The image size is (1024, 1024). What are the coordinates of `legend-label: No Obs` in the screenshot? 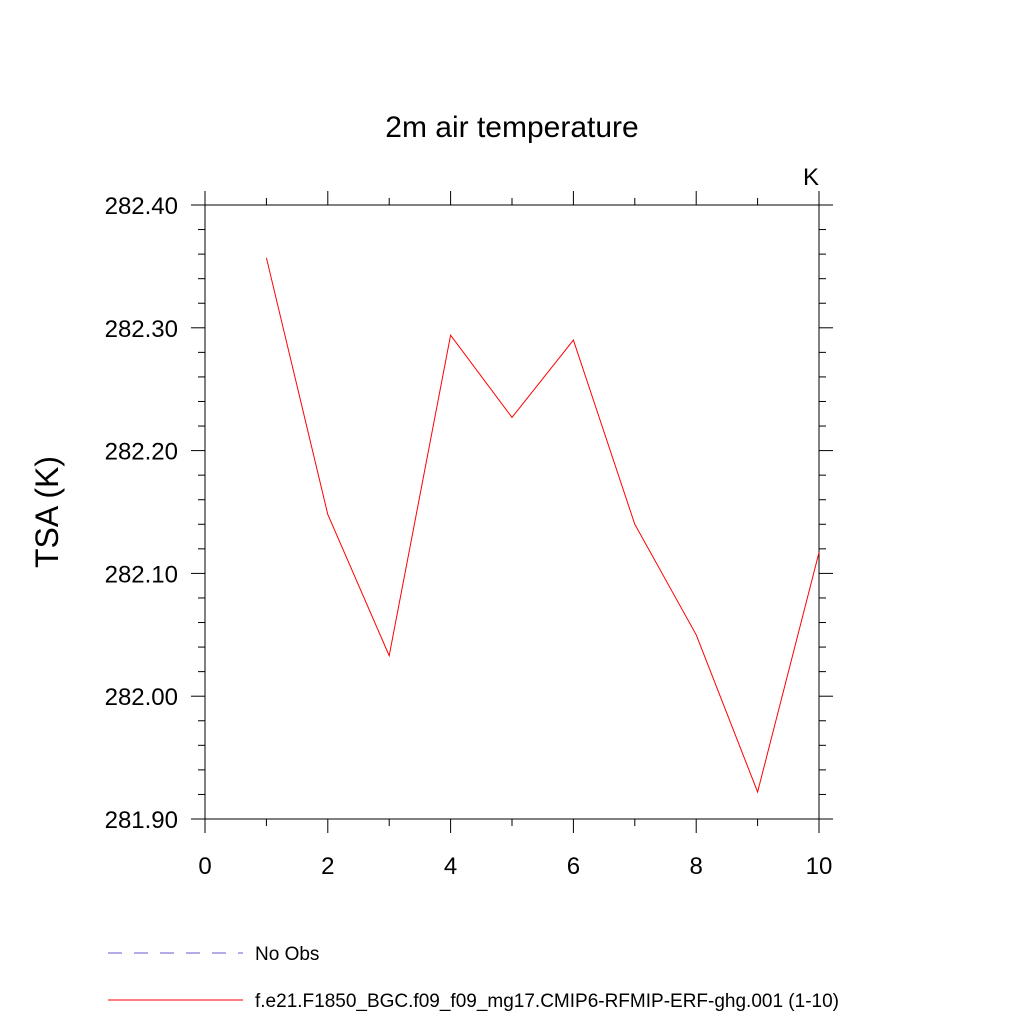 It's located at (287, 954).